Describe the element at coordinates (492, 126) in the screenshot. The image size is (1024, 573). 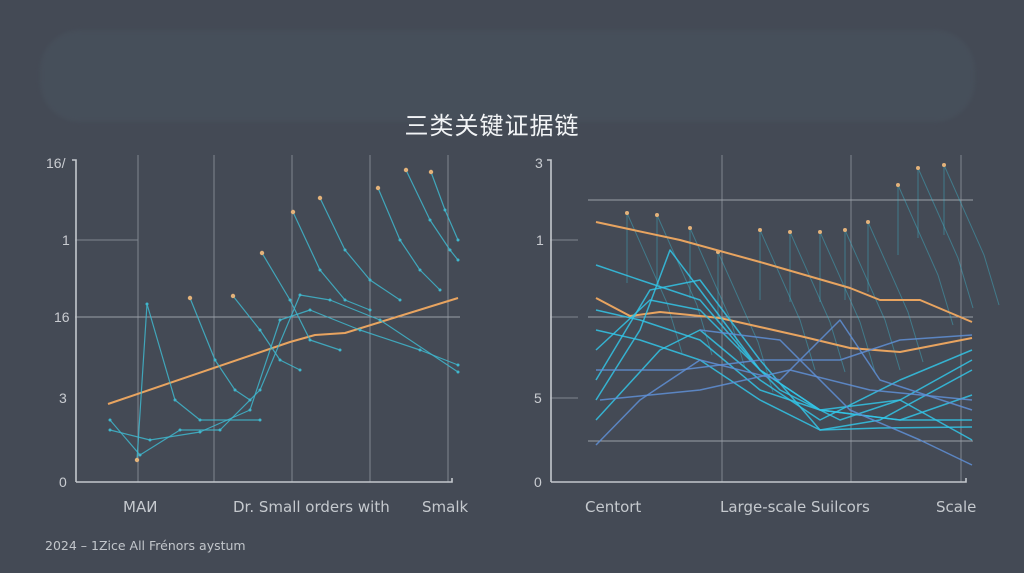
I see `page-title: 三类关键证据链` at that location.